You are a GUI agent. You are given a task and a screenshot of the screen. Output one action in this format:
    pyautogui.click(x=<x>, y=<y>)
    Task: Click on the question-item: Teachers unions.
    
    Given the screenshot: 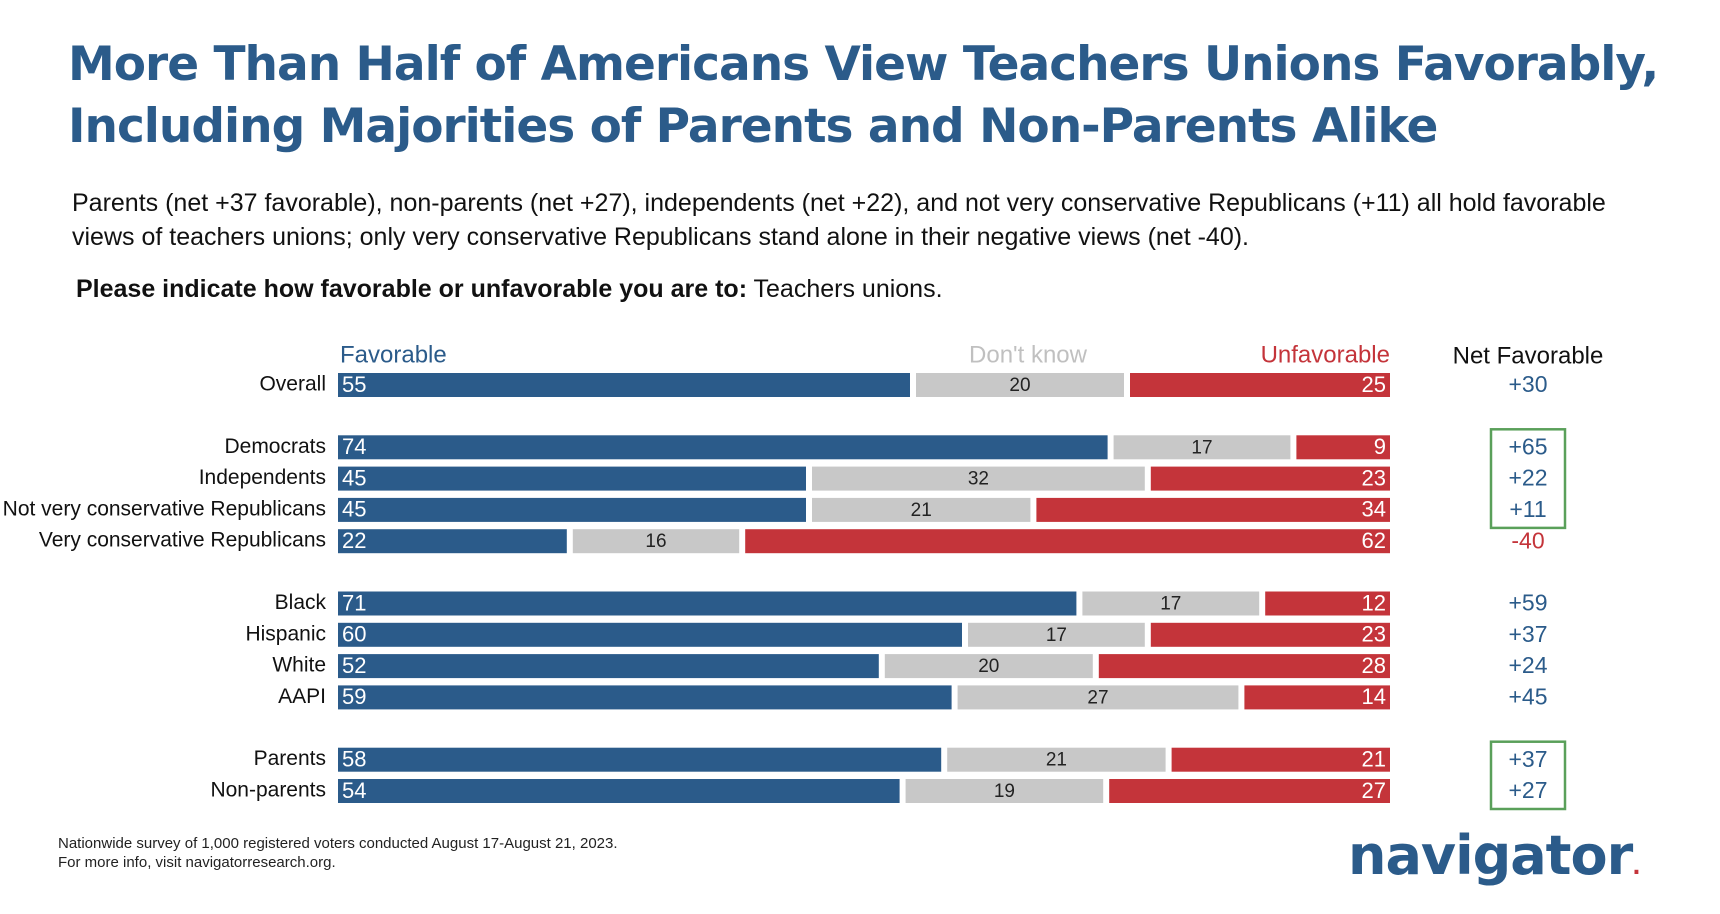 What is the action you would take?
    pyautogui.click(x=848, y=289)
    